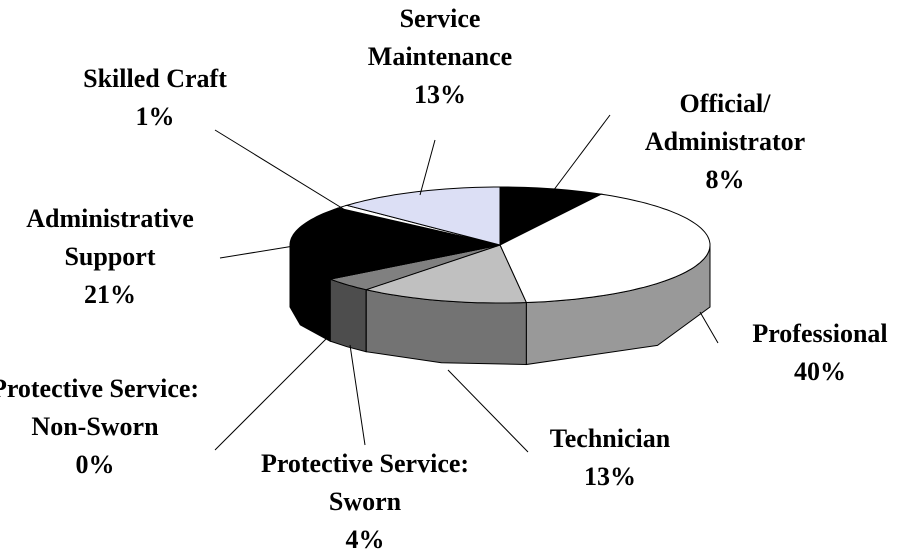  Describe the element at coordinates (155, 116) in the screenshot. I see `value-label: 1%` at that location.